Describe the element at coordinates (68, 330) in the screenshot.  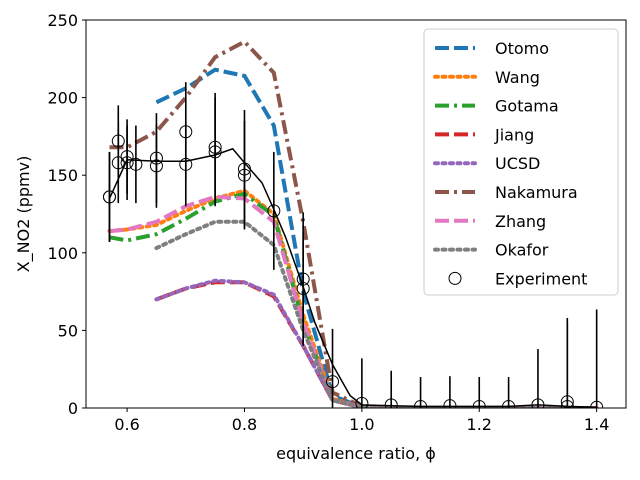
I see `y-tick-label: 50` at that location.